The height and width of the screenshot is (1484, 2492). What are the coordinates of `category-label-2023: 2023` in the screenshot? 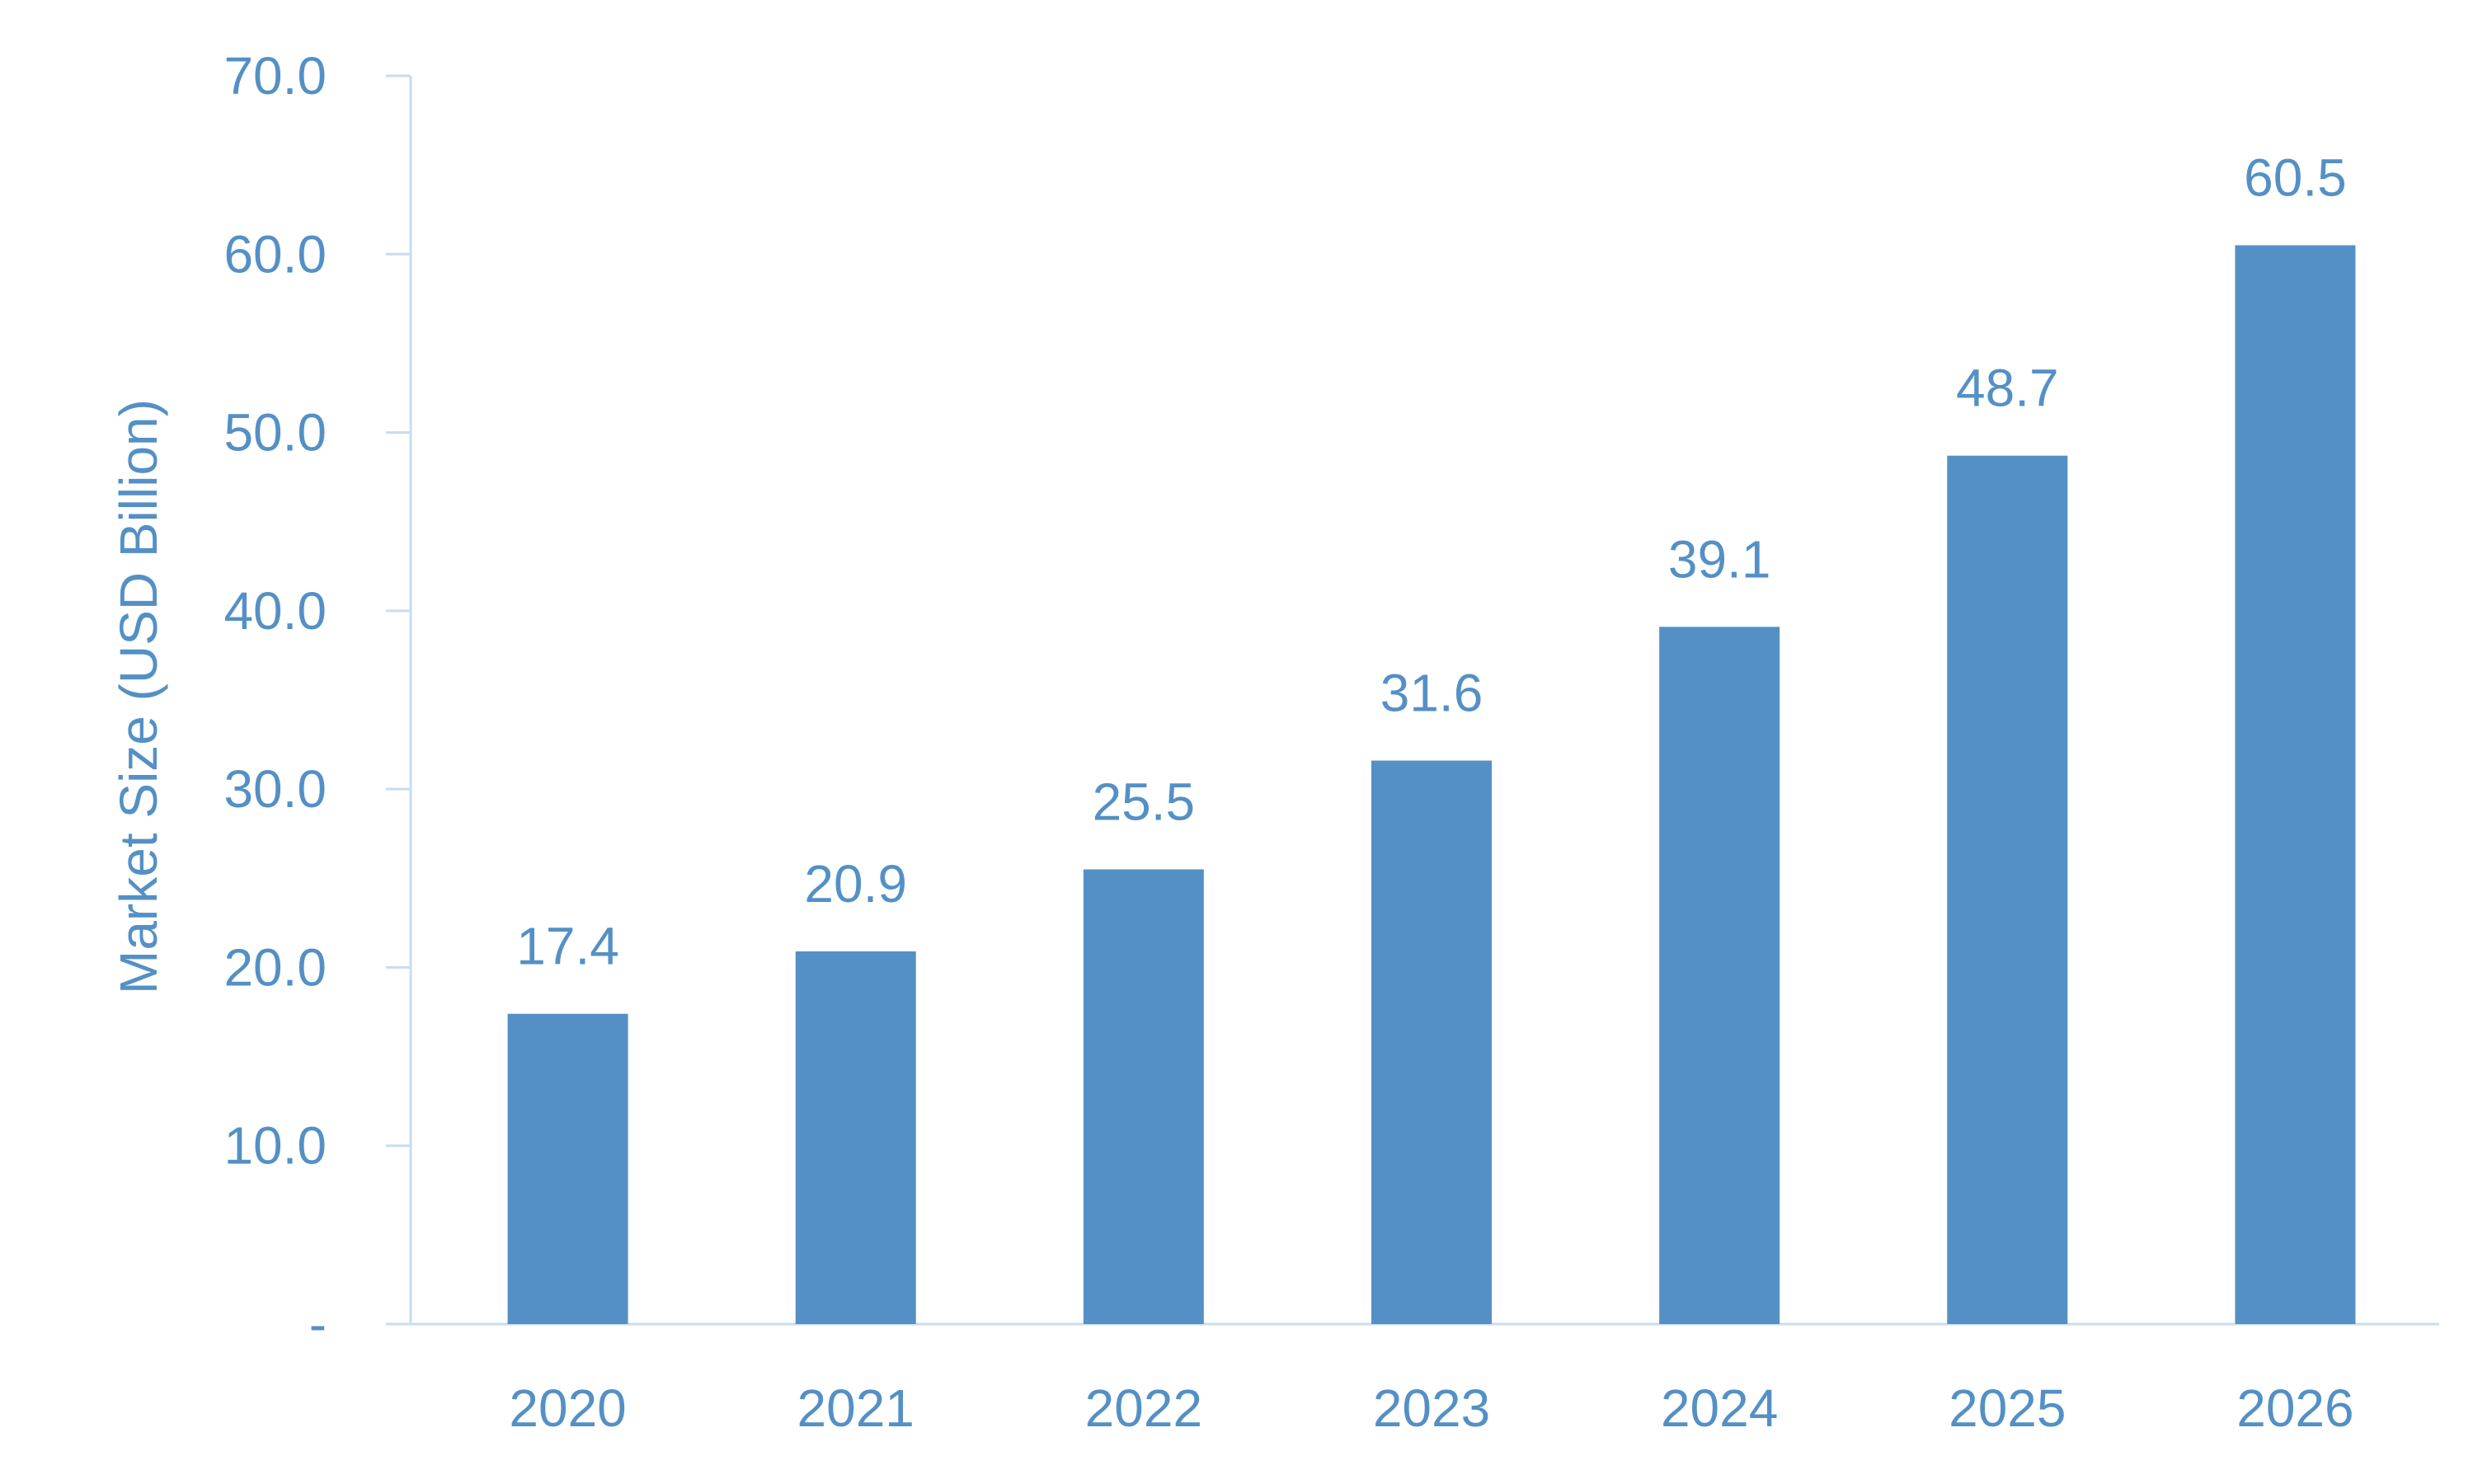 It's located at (1432, 1408).